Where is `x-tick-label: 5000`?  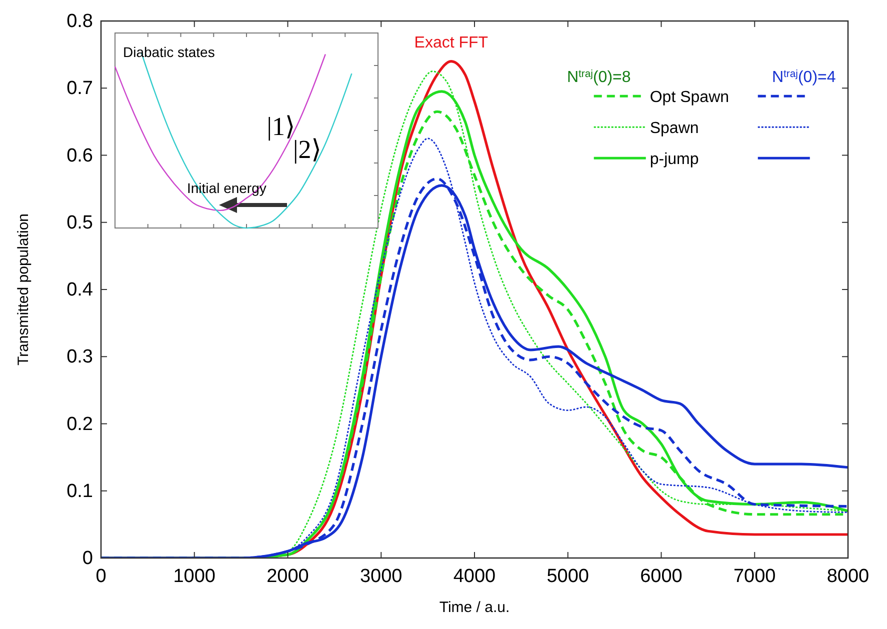
x-tick-label: 5000 is located at coordinates (568, 576).